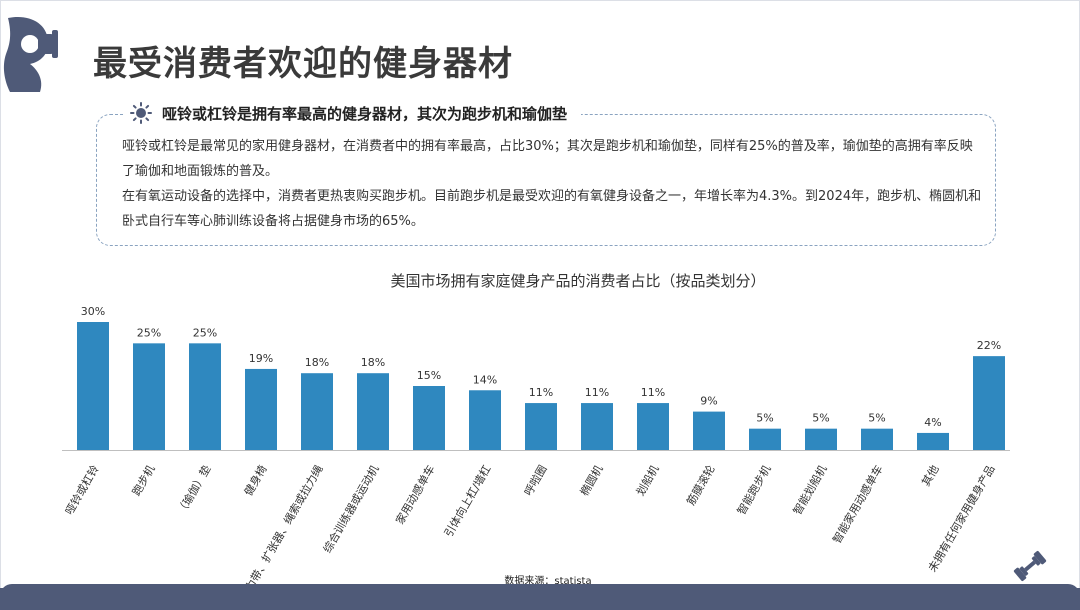 This screenshot has width=1080, height=610. What do you see at coordinates (857, 504) in the screenshot?
I see `x-tick-label: 智能家用动感单车` at bounding box center [857, 504].